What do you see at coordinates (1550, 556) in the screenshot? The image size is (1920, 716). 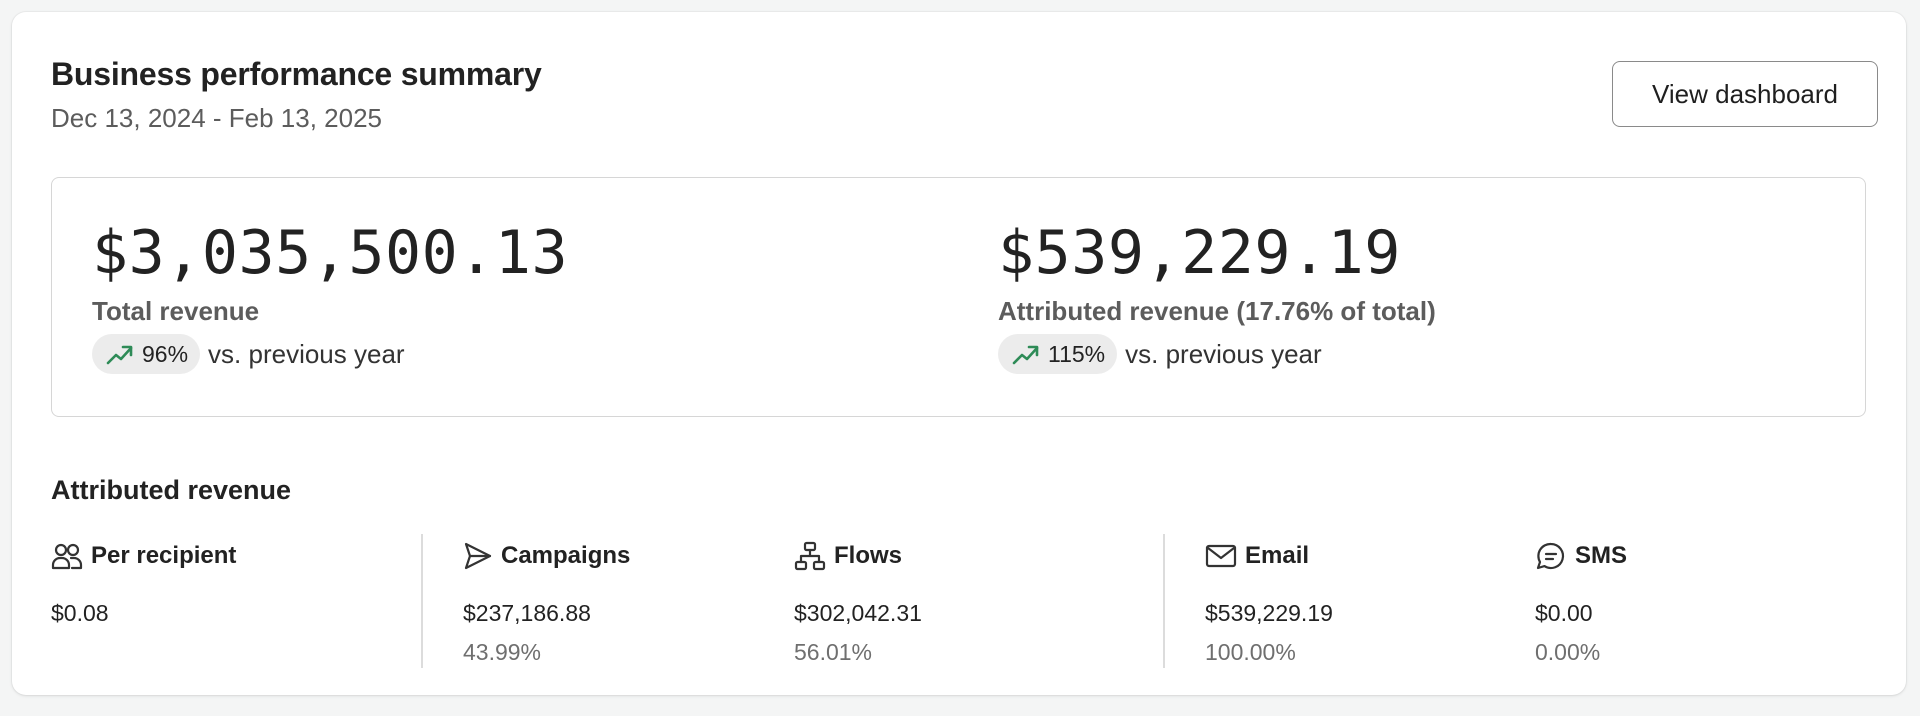 I see `chat-icon` at bounding box center [1550, 556].